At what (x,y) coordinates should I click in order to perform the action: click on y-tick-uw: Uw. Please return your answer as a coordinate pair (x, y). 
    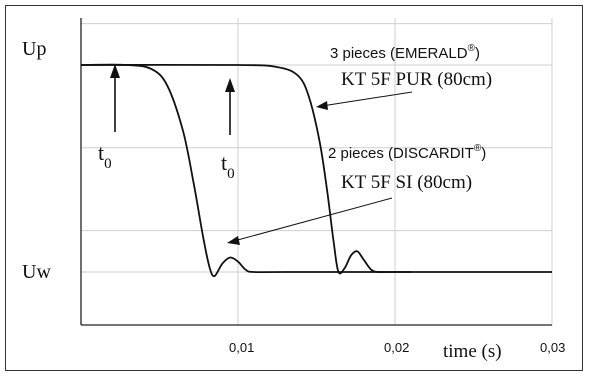
    Looking at the image, I should click on (36, 272).